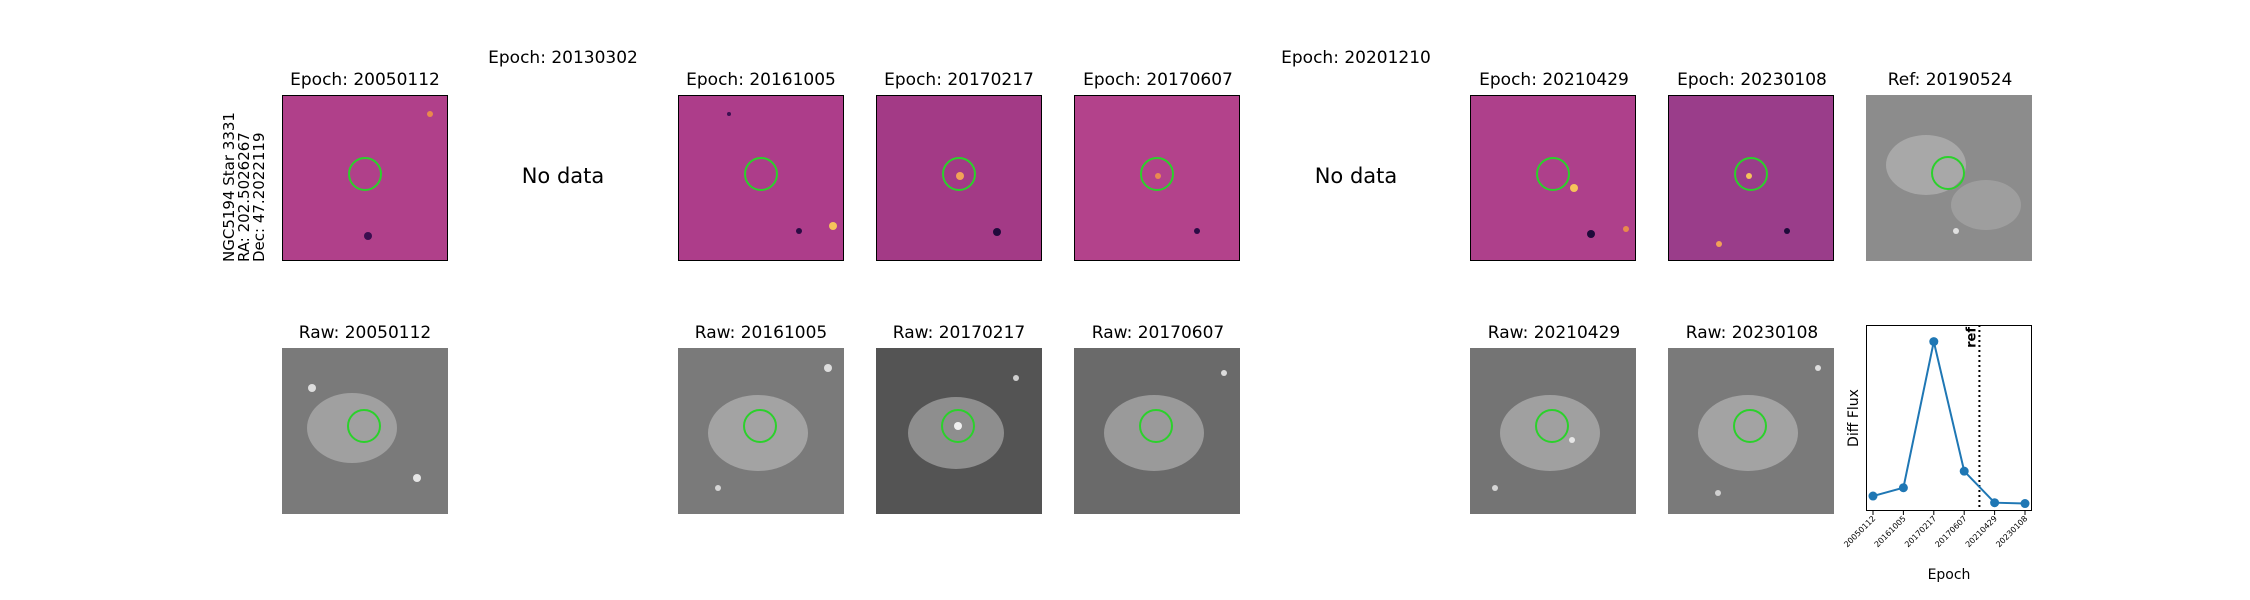 The height and width of the screenshot is (600, 2250). I want to click on top-title-8: Epoch: 20230108, so click(1752, 80).